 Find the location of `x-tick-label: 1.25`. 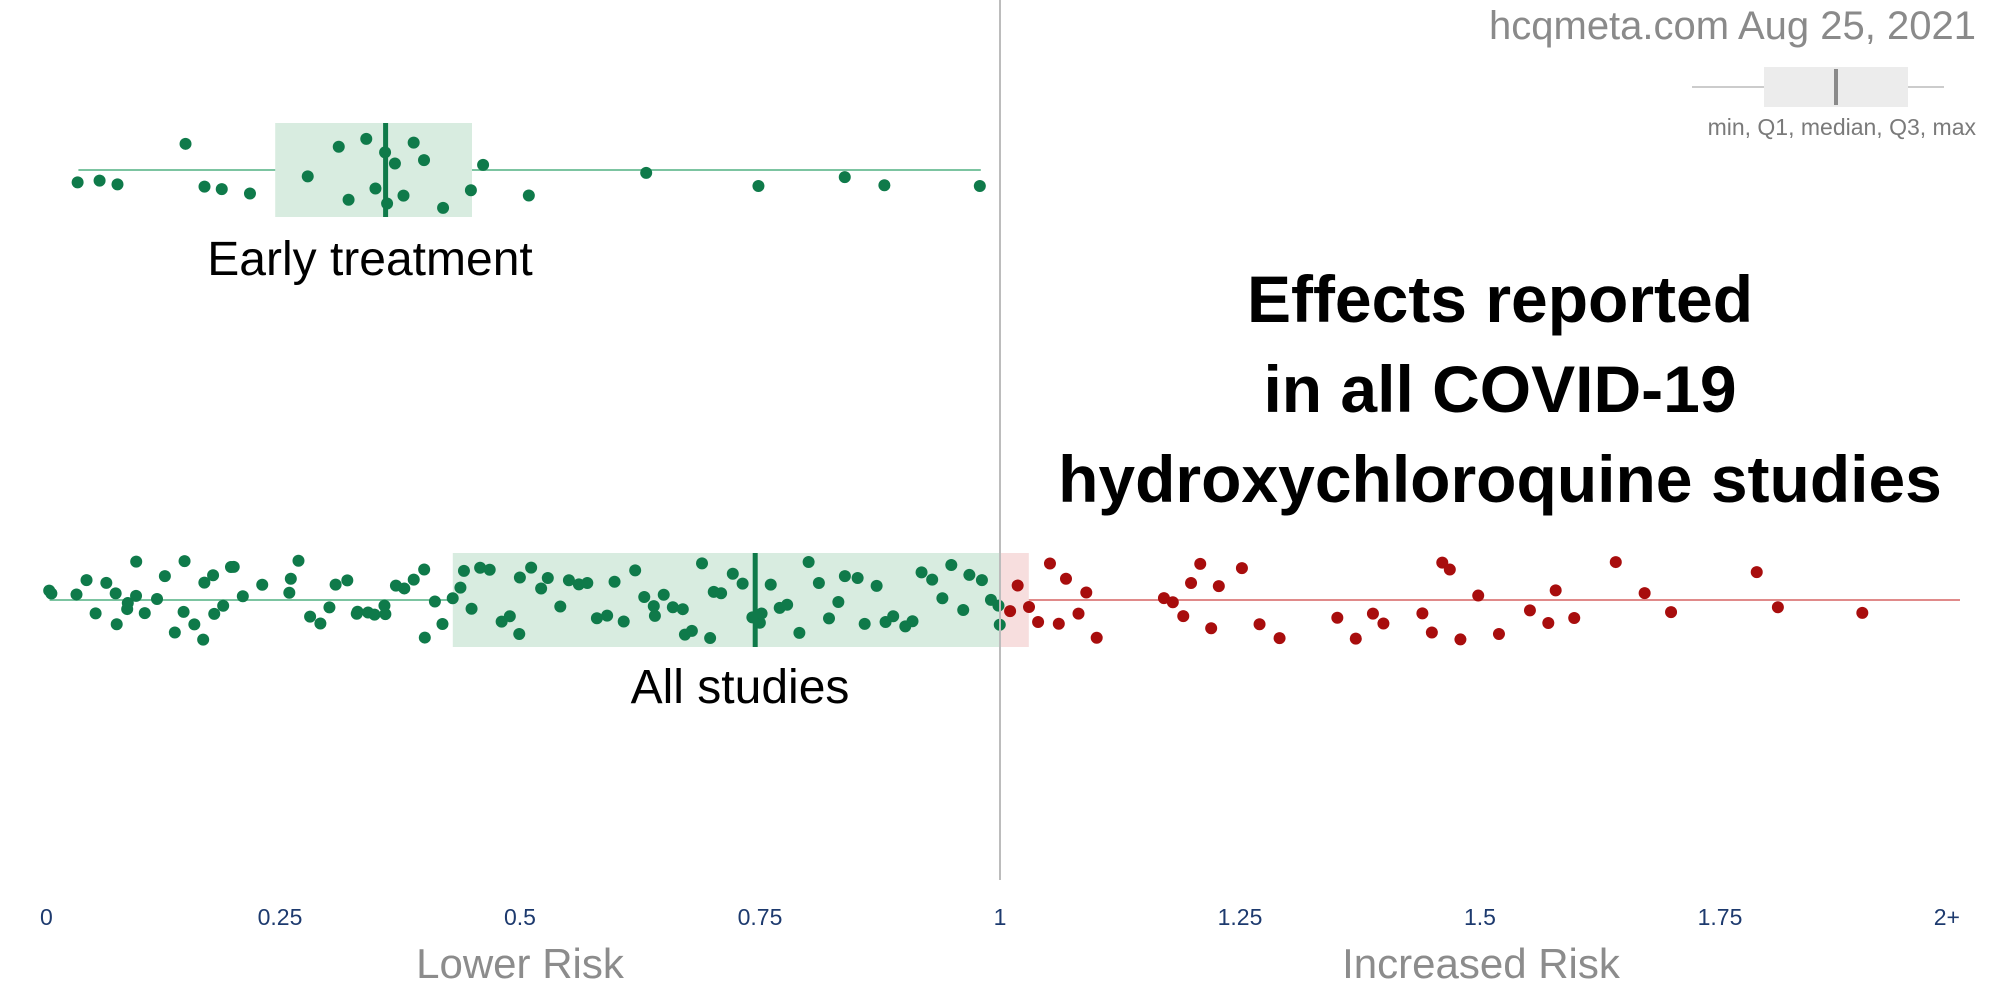

x-tick-label: 1.25 is located at coordinates (1240, 917).